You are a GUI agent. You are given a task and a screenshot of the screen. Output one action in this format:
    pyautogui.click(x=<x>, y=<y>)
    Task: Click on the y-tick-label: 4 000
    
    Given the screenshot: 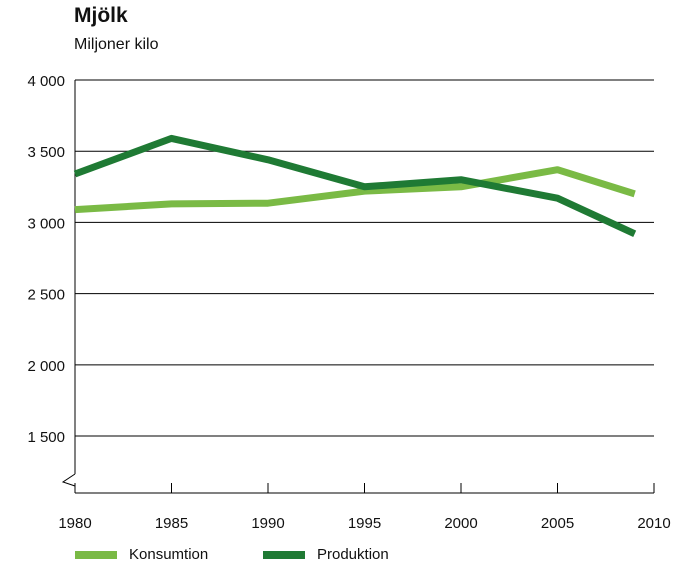 What is the action you would take?
    pyautogui.click(x=46, y=81)
    